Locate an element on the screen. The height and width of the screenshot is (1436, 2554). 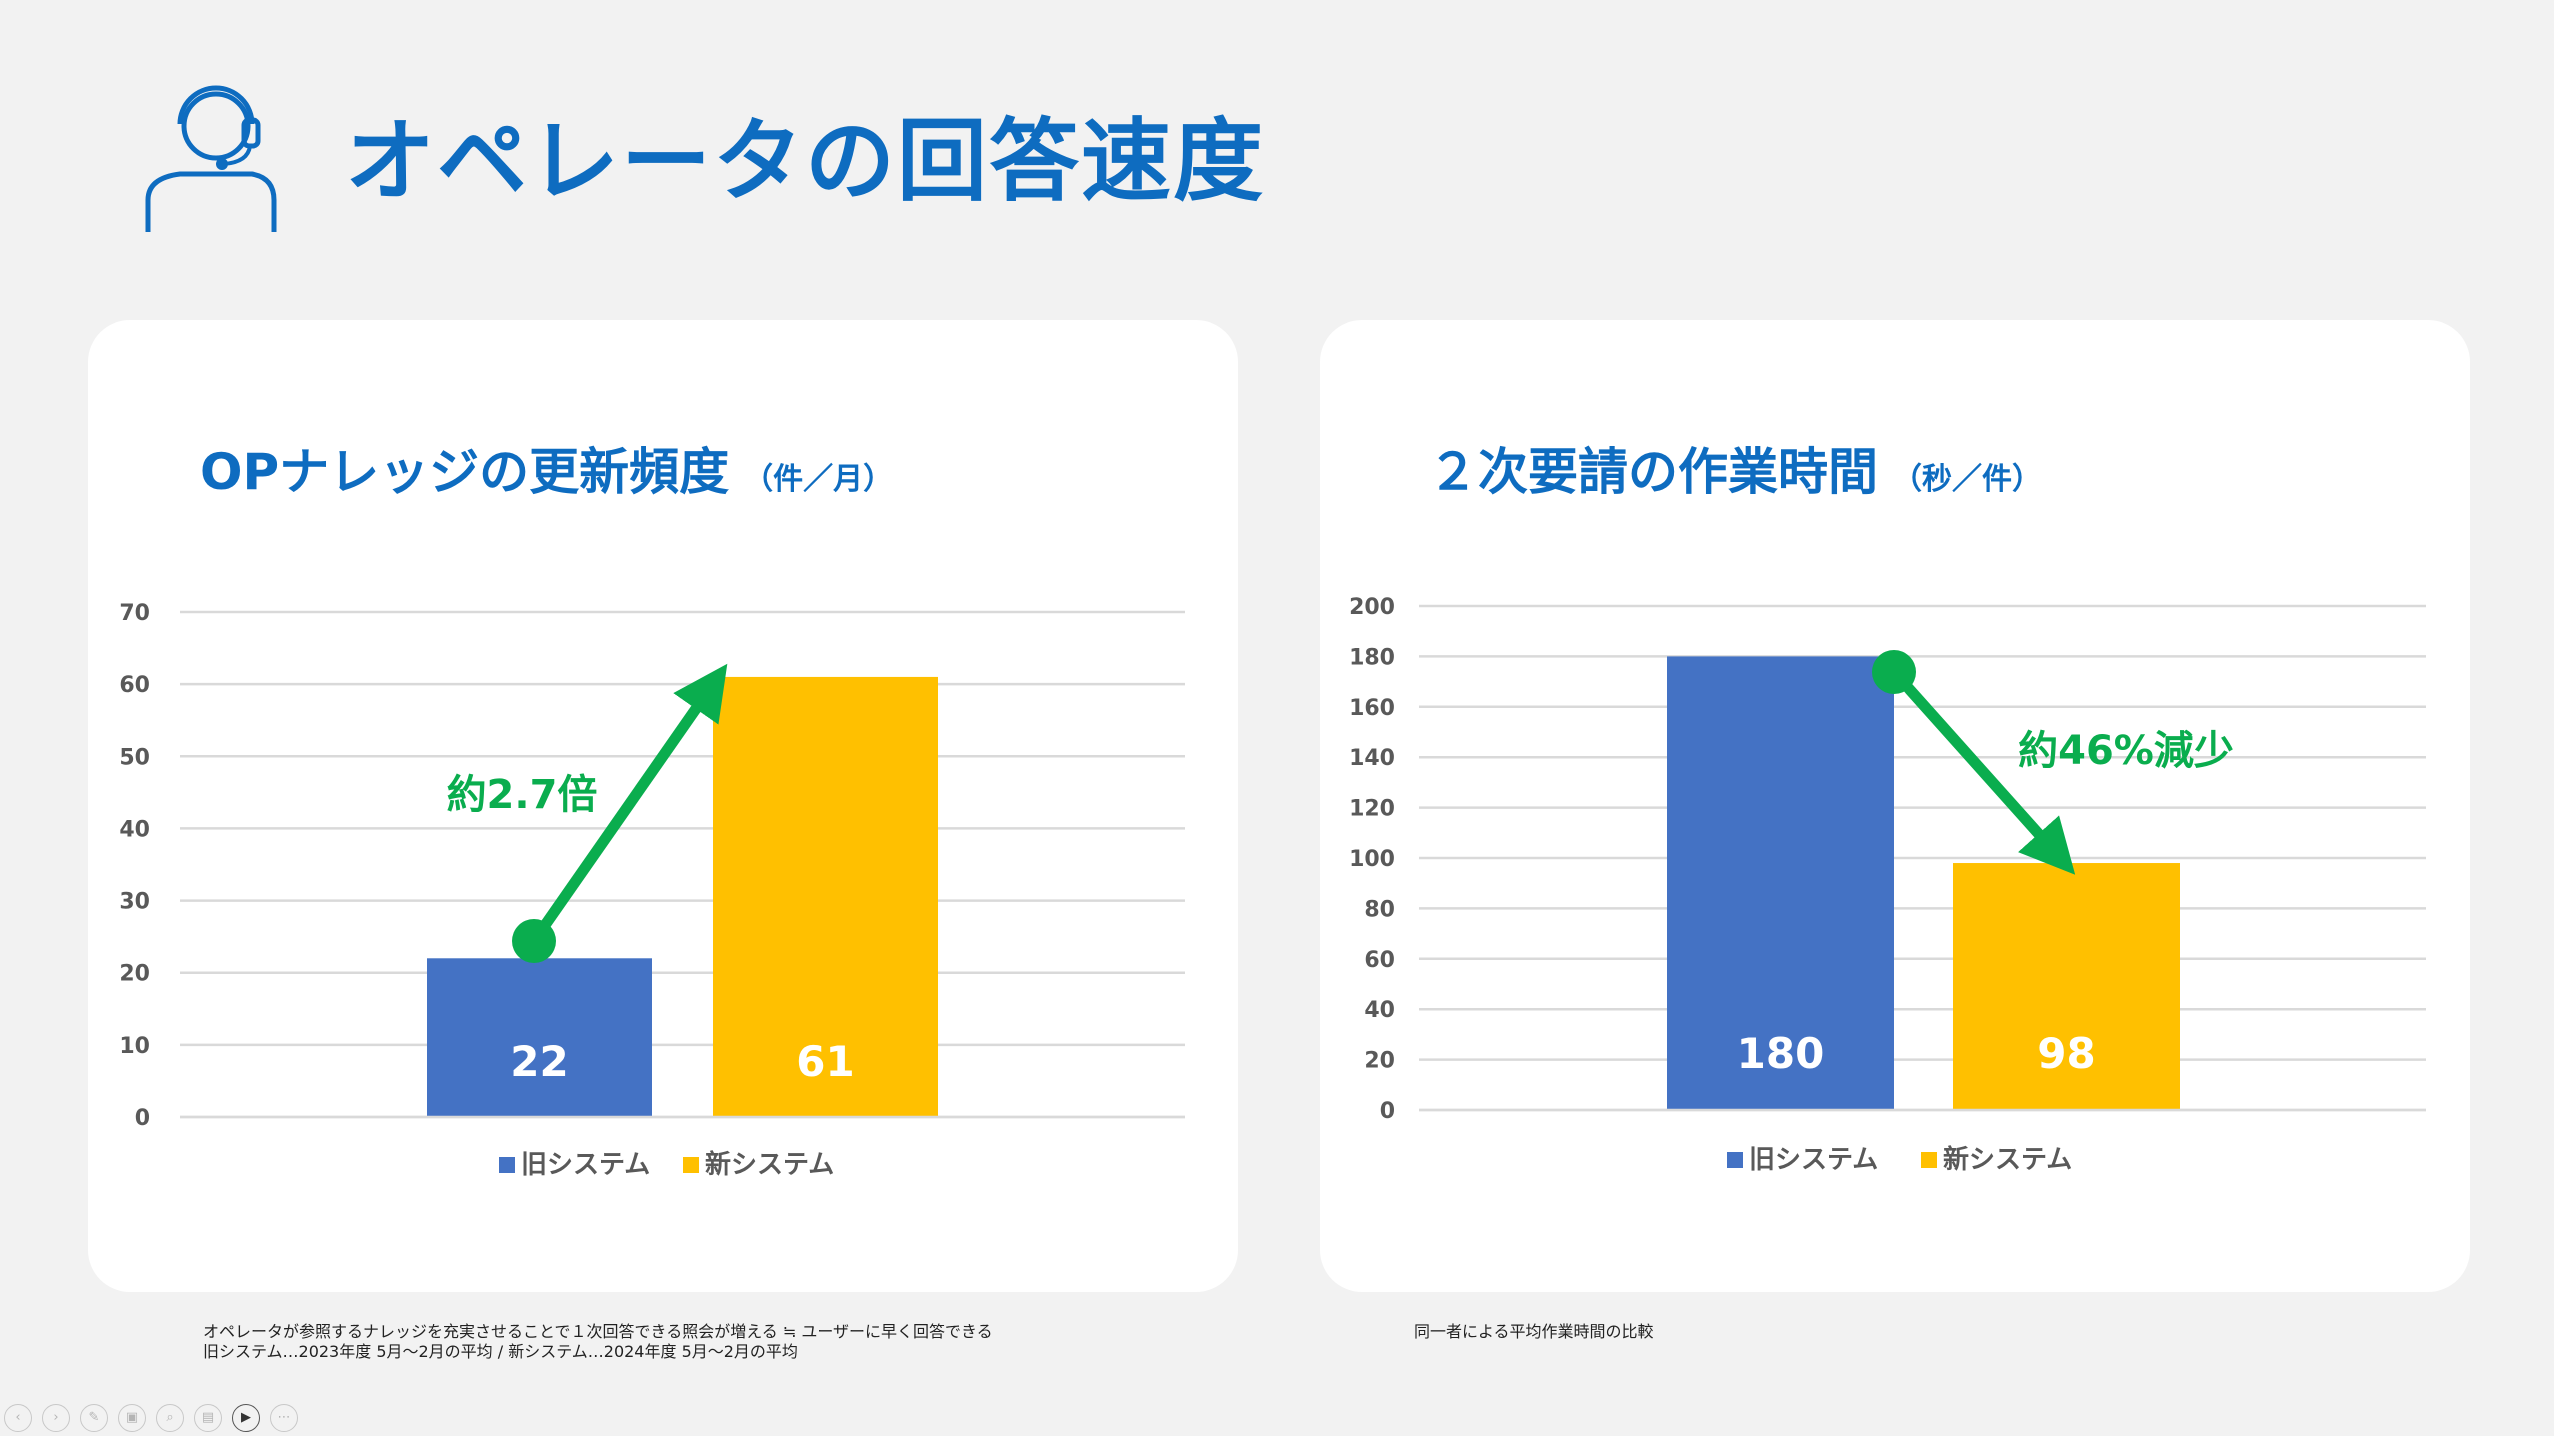
left-chart-title-text: OPナレッジの更新頻度 is located at coordinates (465, 472).